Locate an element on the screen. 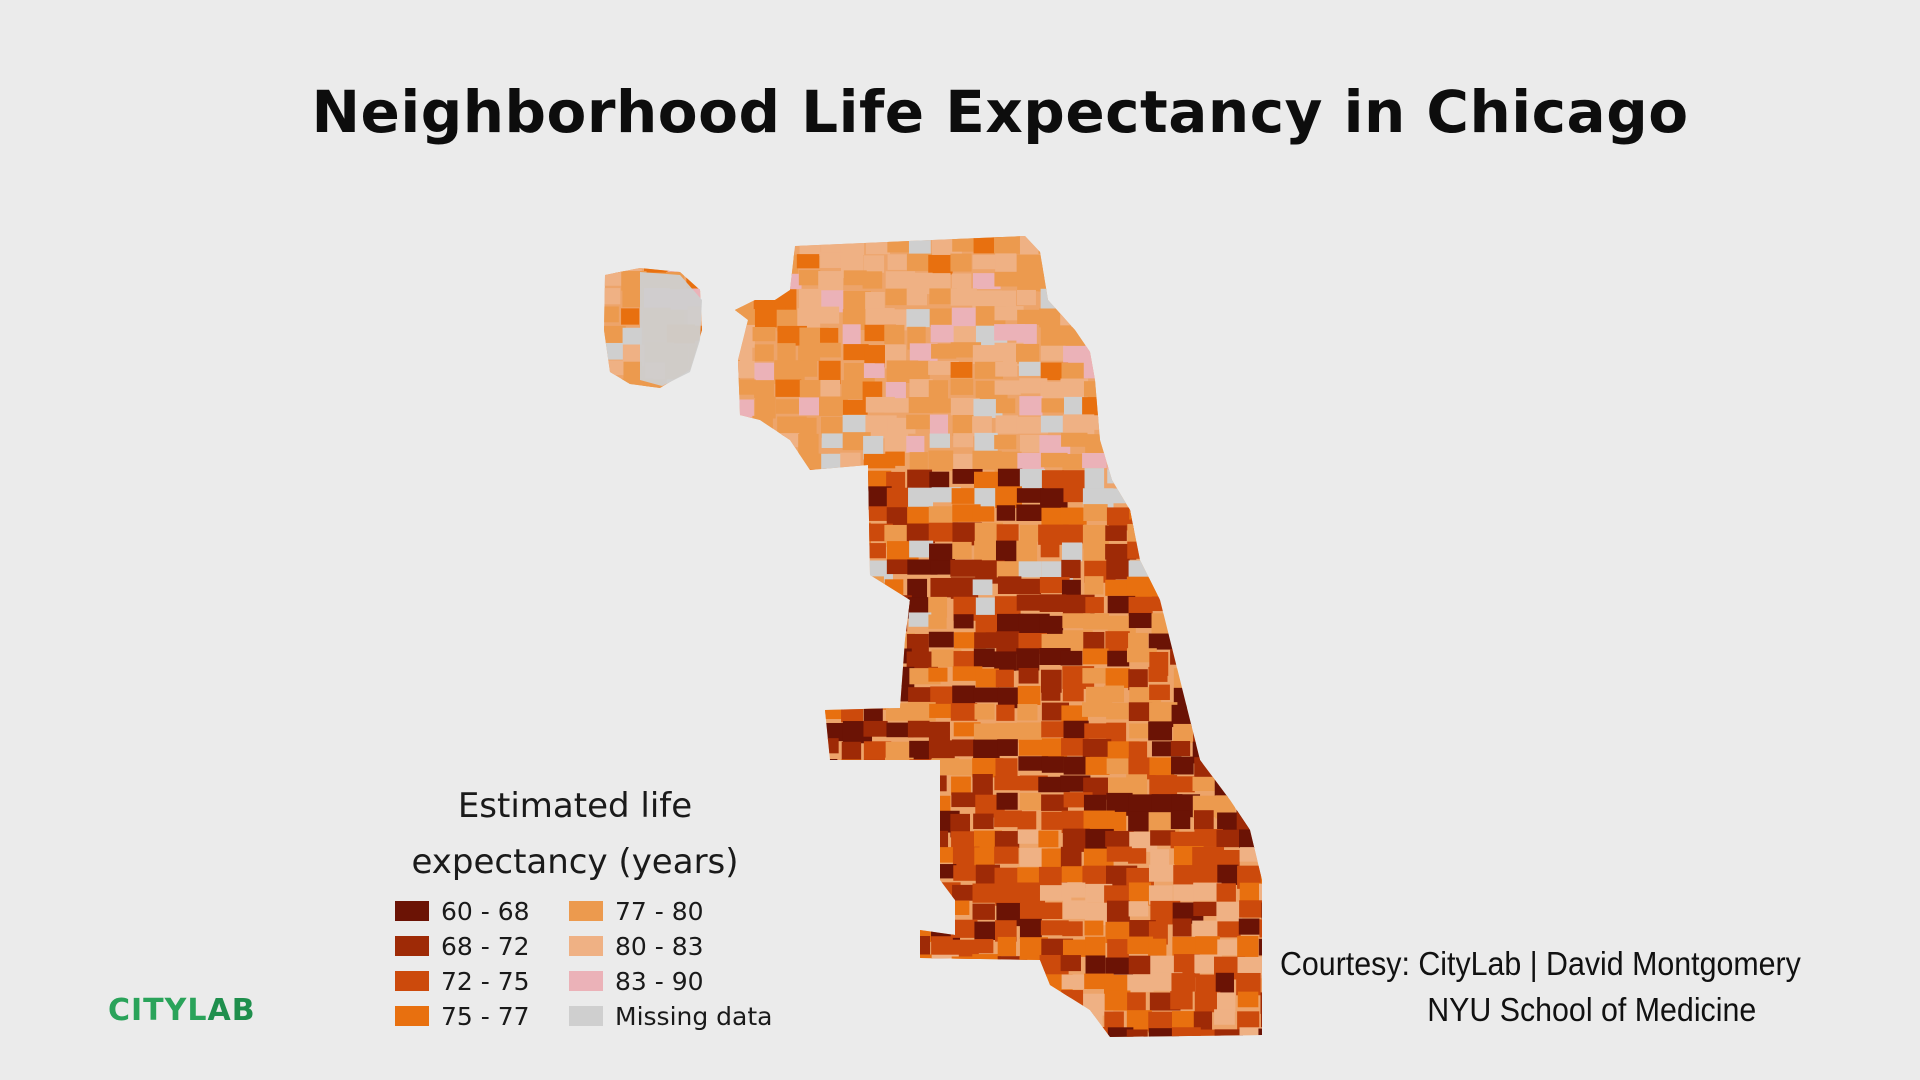 Image resolution: width=1920 pixels, height=1080 pixels. map-title-text: Neighborhood Life Expectancy in Chicago is located at coordinates (1000, 112).